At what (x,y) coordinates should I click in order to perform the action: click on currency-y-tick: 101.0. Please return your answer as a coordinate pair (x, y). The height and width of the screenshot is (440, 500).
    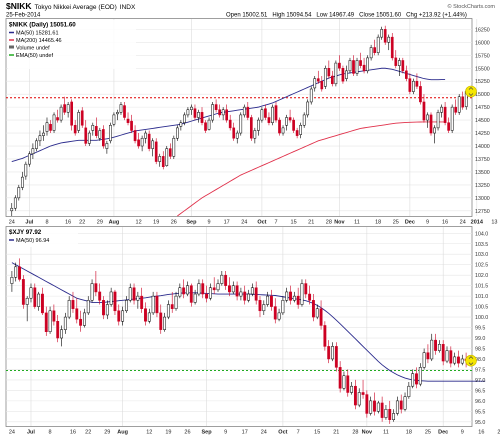
    Looking at the image, I should click on (481, 297).